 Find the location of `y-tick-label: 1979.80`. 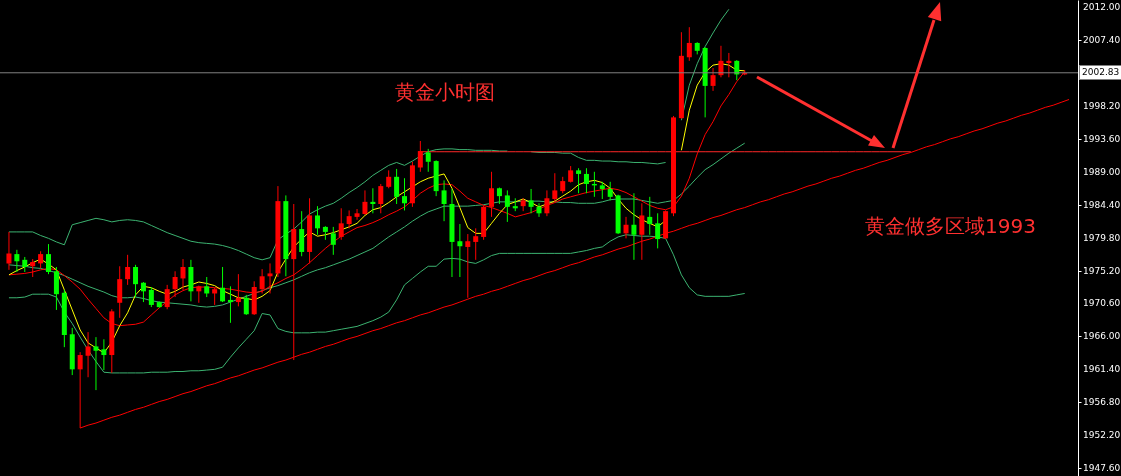

y-tick-label: 1979.80 is located at coordinates (1102, 237).